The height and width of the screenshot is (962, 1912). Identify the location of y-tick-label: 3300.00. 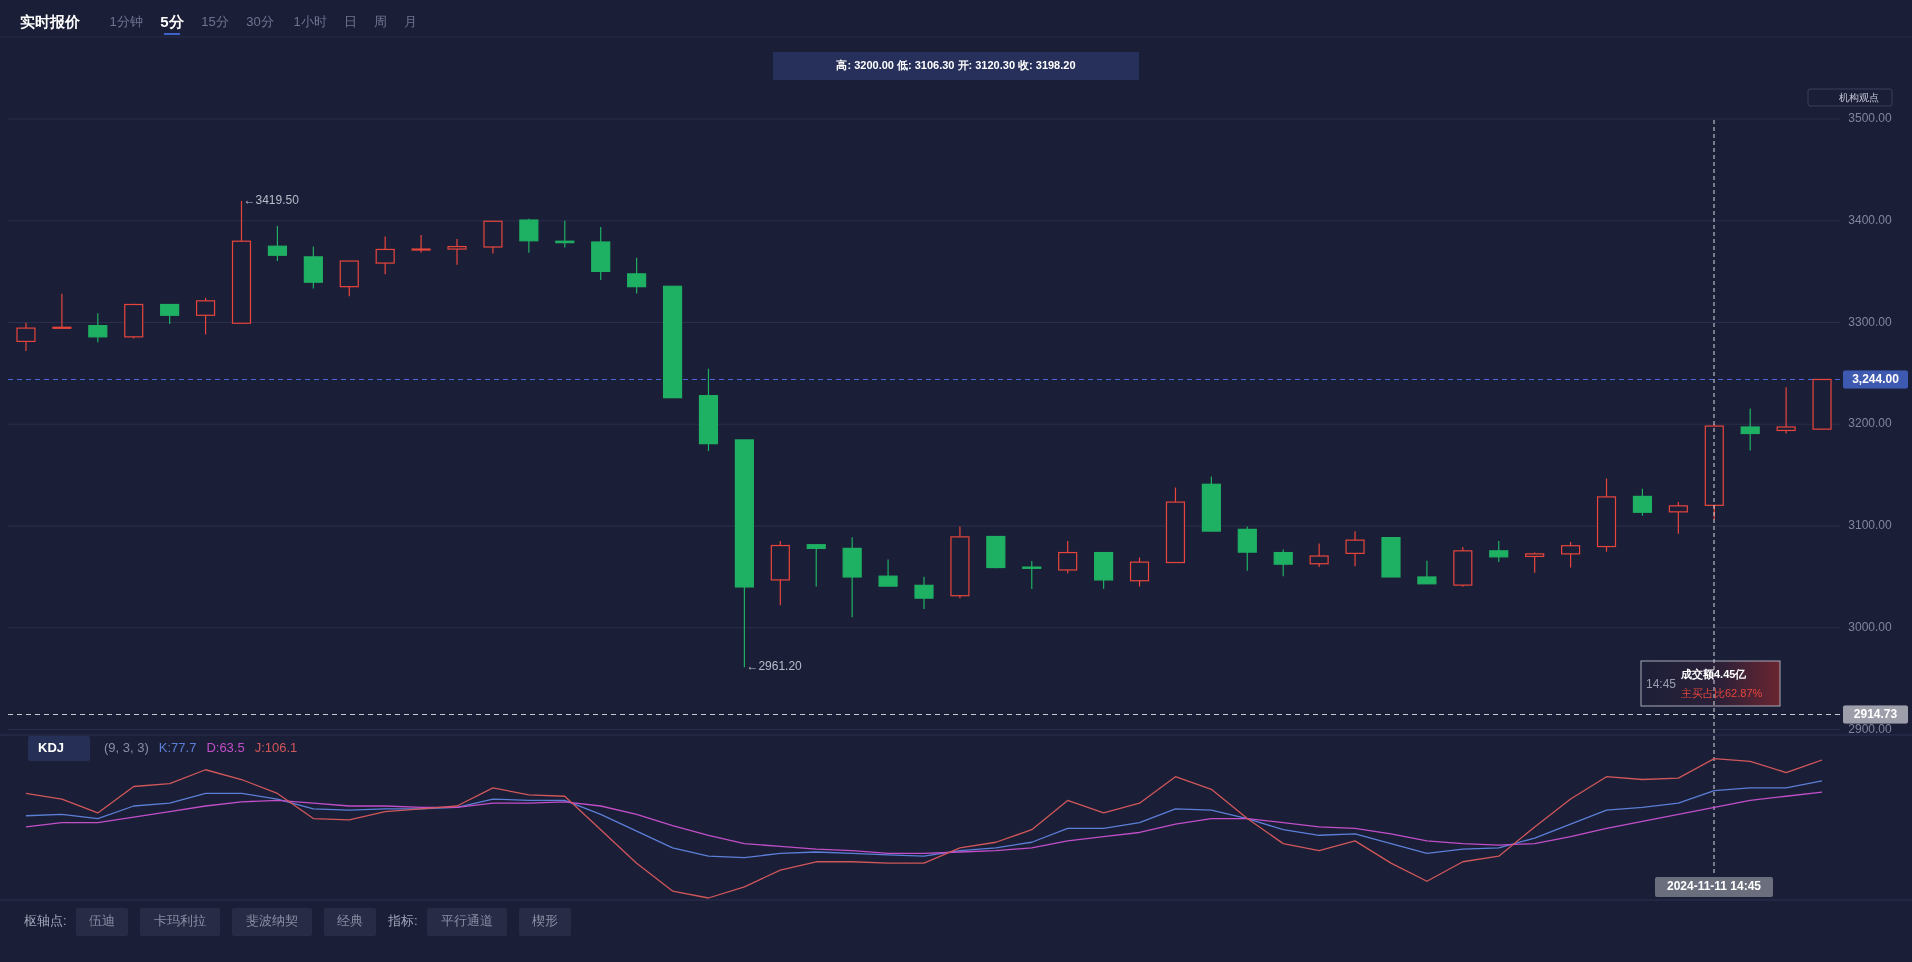
(1870, 321).